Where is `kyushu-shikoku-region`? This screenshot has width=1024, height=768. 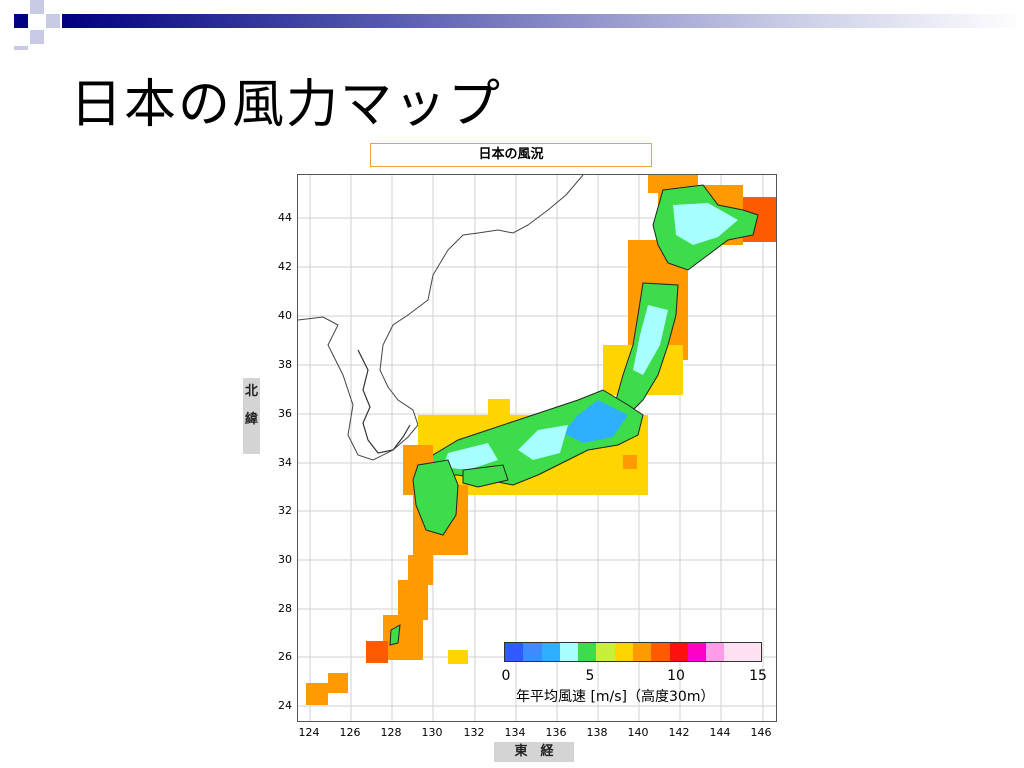
kyushu-shikoku-region is located at coordinates (456, 500).